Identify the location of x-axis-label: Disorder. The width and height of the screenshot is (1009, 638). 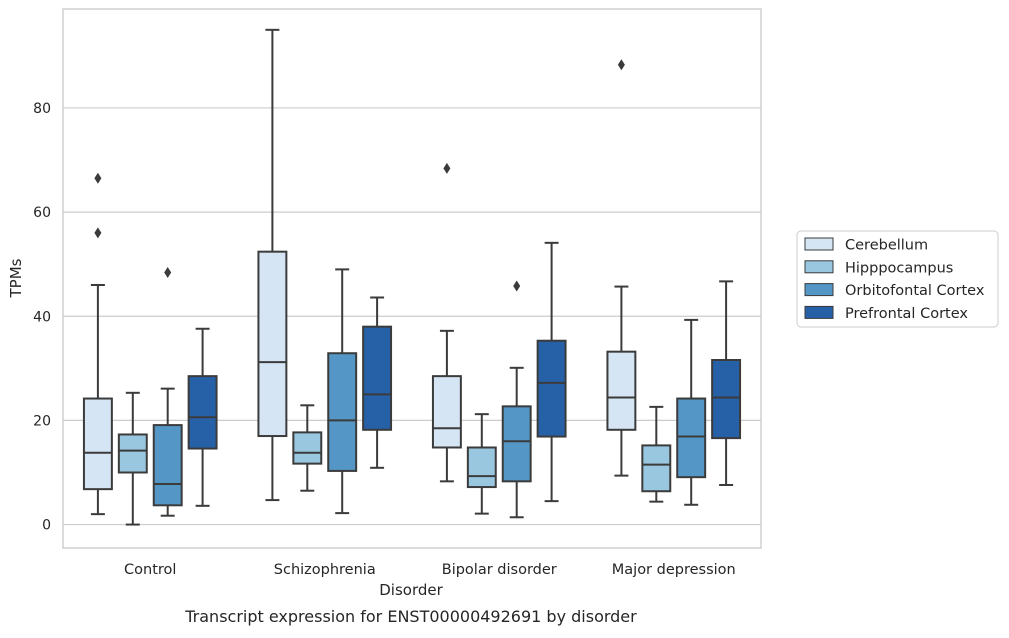
(411, 590).